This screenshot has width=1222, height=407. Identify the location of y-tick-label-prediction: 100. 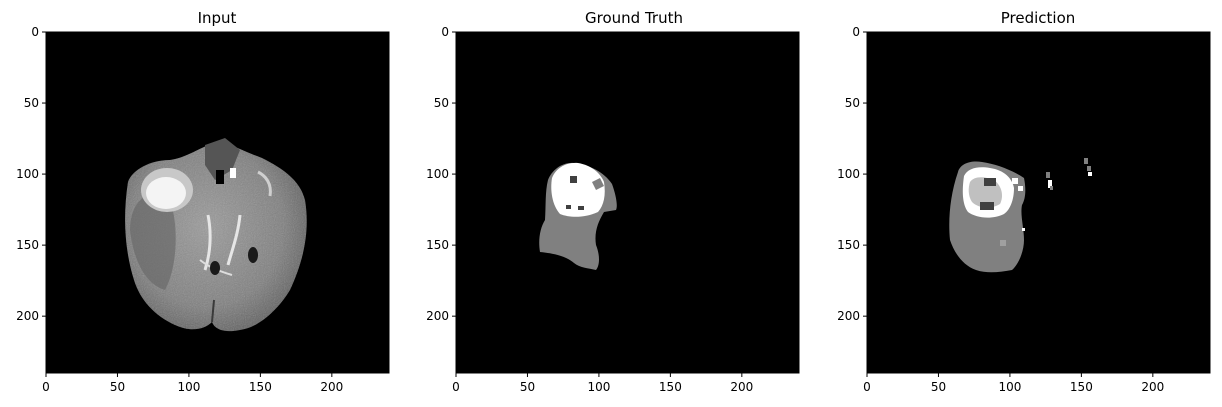
(848, 174).